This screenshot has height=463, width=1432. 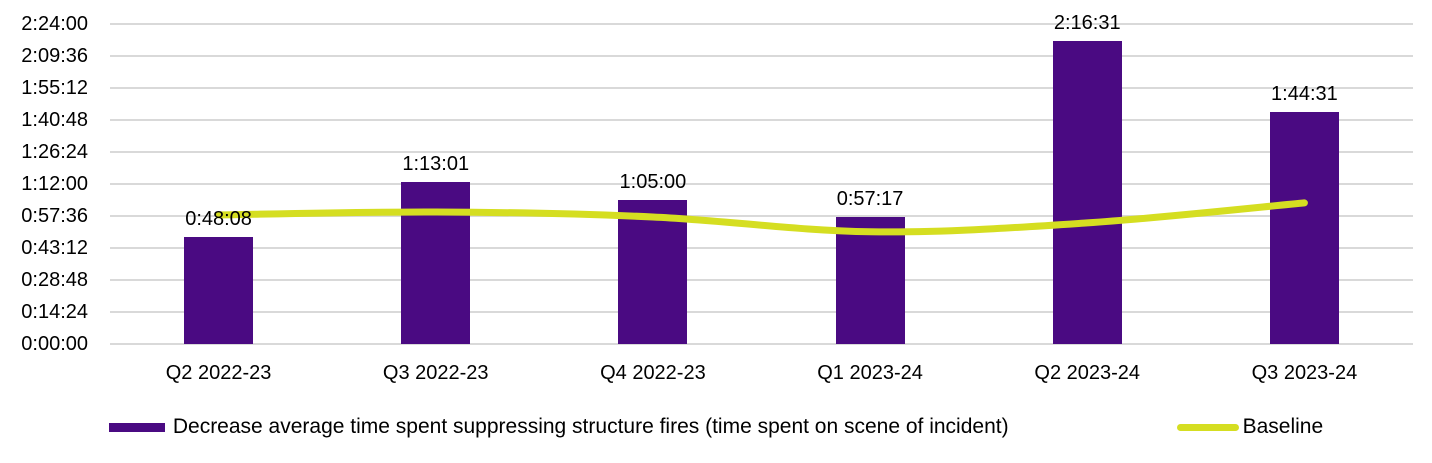 What do you see at coordinates (1283, 426) in the screenshot?
I see `baseline-label: Baseline` at bounding box center [1283, 426].